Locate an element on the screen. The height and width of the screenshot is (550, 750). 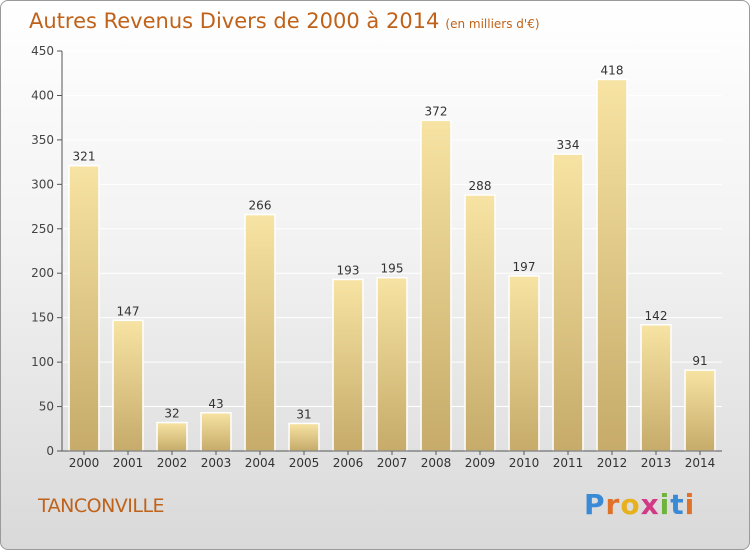
y-tick-label: 300 is located at coordinates (42, 184).